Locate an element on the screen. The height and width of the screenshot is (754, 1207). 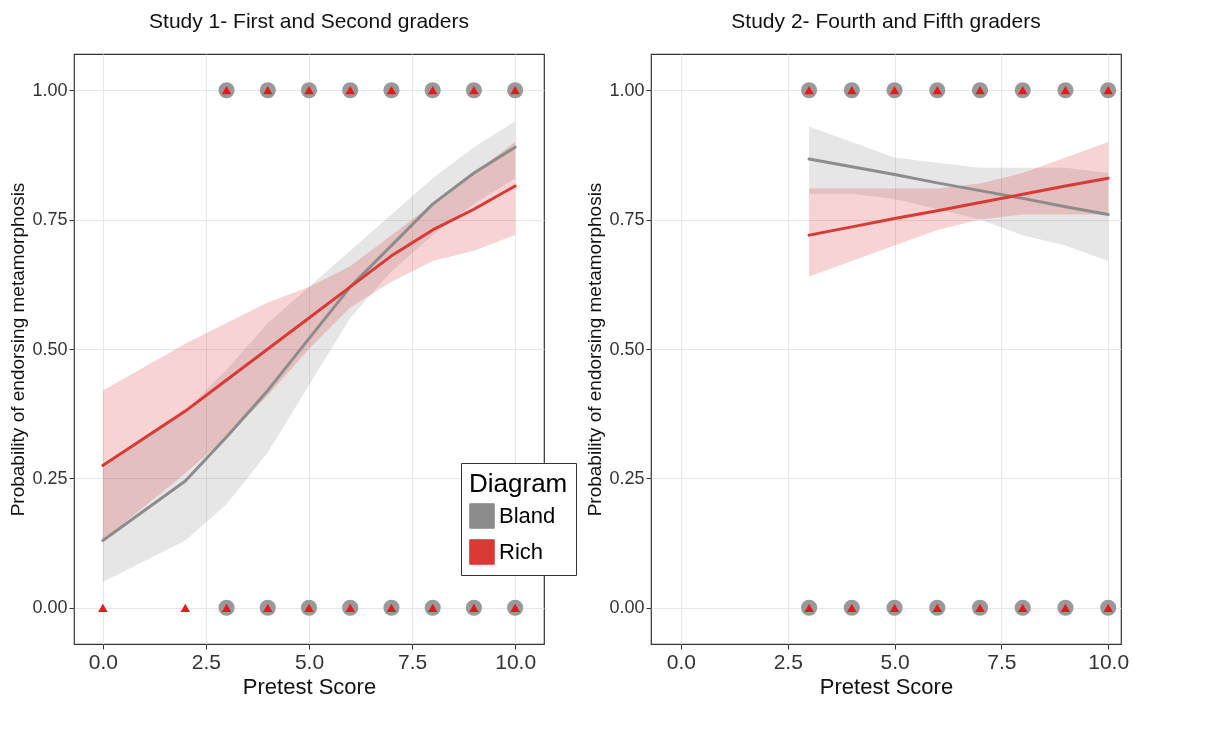
legend-label: Rich is located at coordinates (521, 551).